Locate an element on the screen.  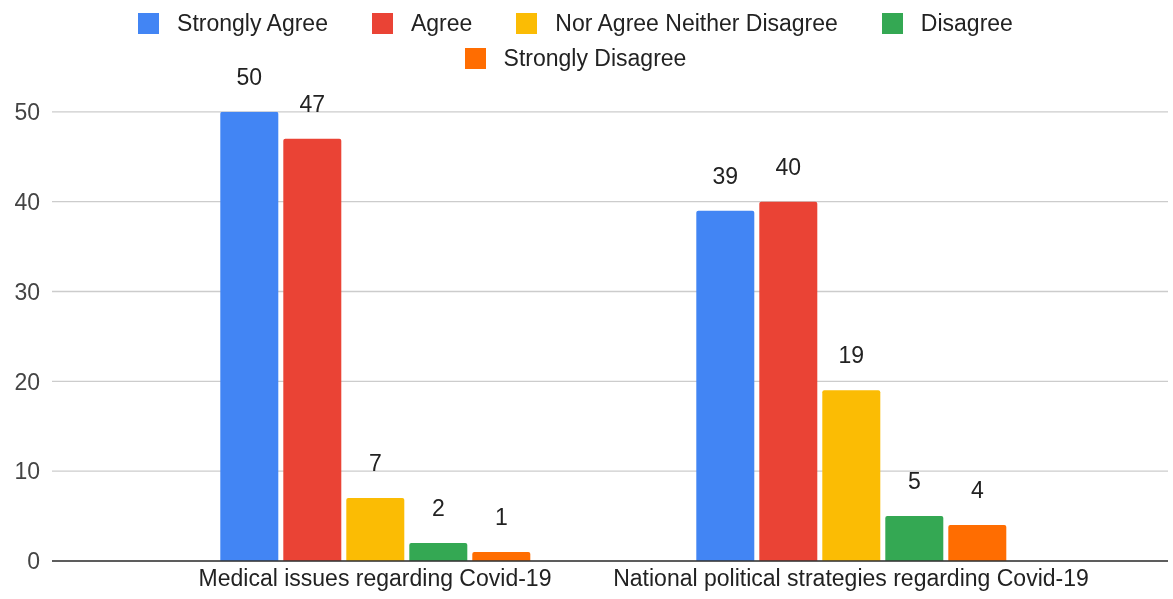
x-tick-label: National political strategies regarding Covid-19 is located at coordinates (851, 578).